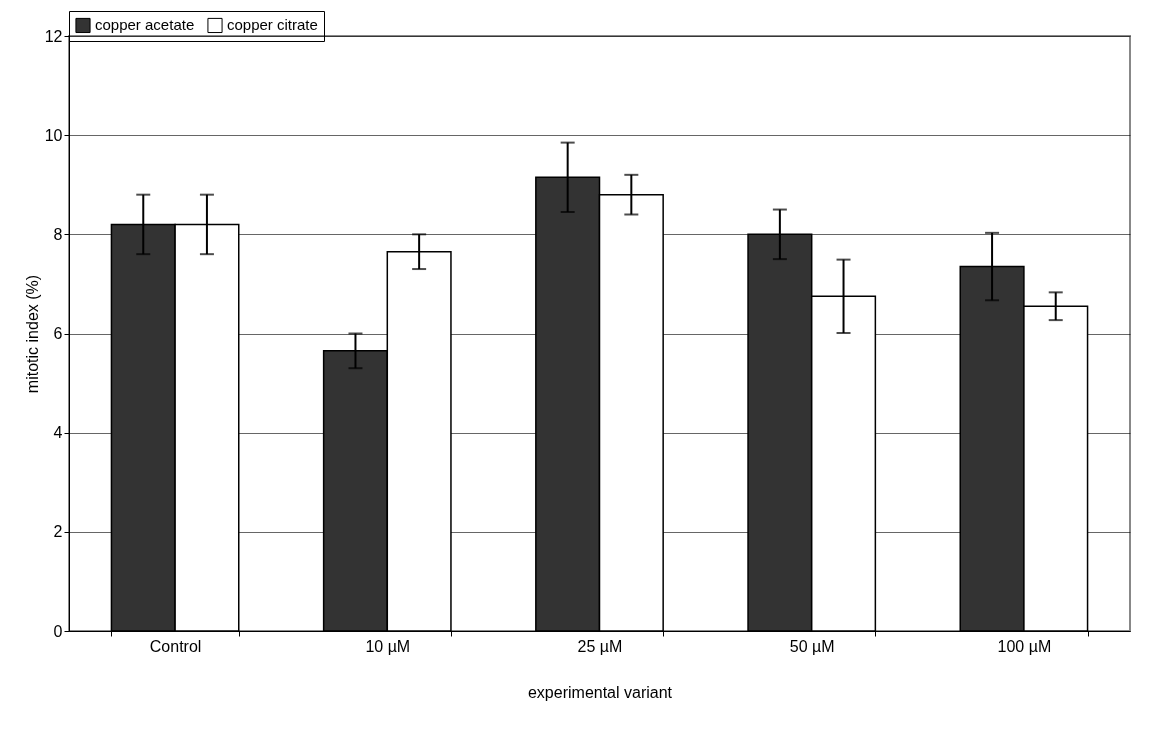 This screenshot has height=730, width=1160. What do you see at coordinates (388, 646) in the screenshot?
I see `x-tick-label: 10 µM` at bounding box center [388, 646].